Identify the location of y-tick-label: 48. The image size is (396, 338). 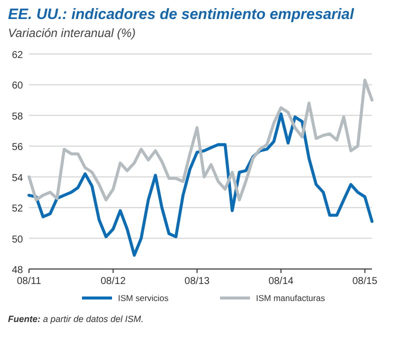
(18, 270).